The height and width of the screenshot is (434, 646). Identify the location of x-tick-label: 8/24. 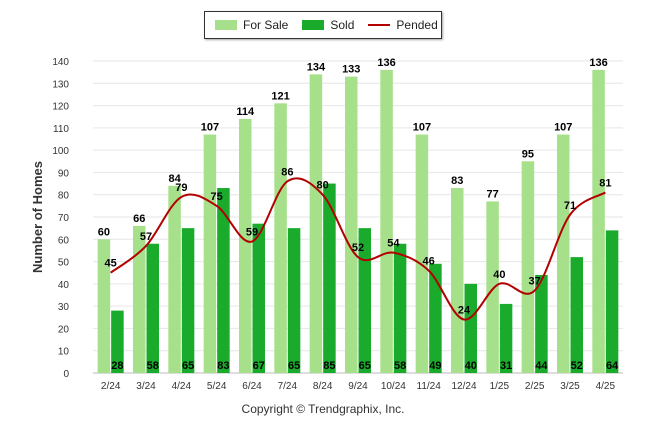
(323, 386).